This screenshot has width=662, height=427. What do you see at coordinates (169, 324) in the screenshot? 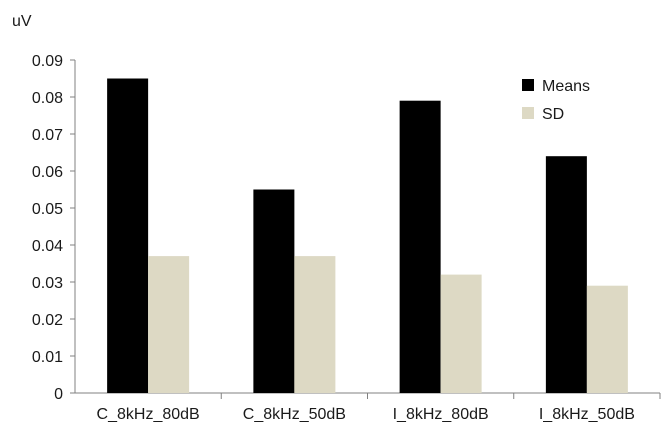
I see `bar-sd-c_8khz_80db` at bounding box center [169, 324].